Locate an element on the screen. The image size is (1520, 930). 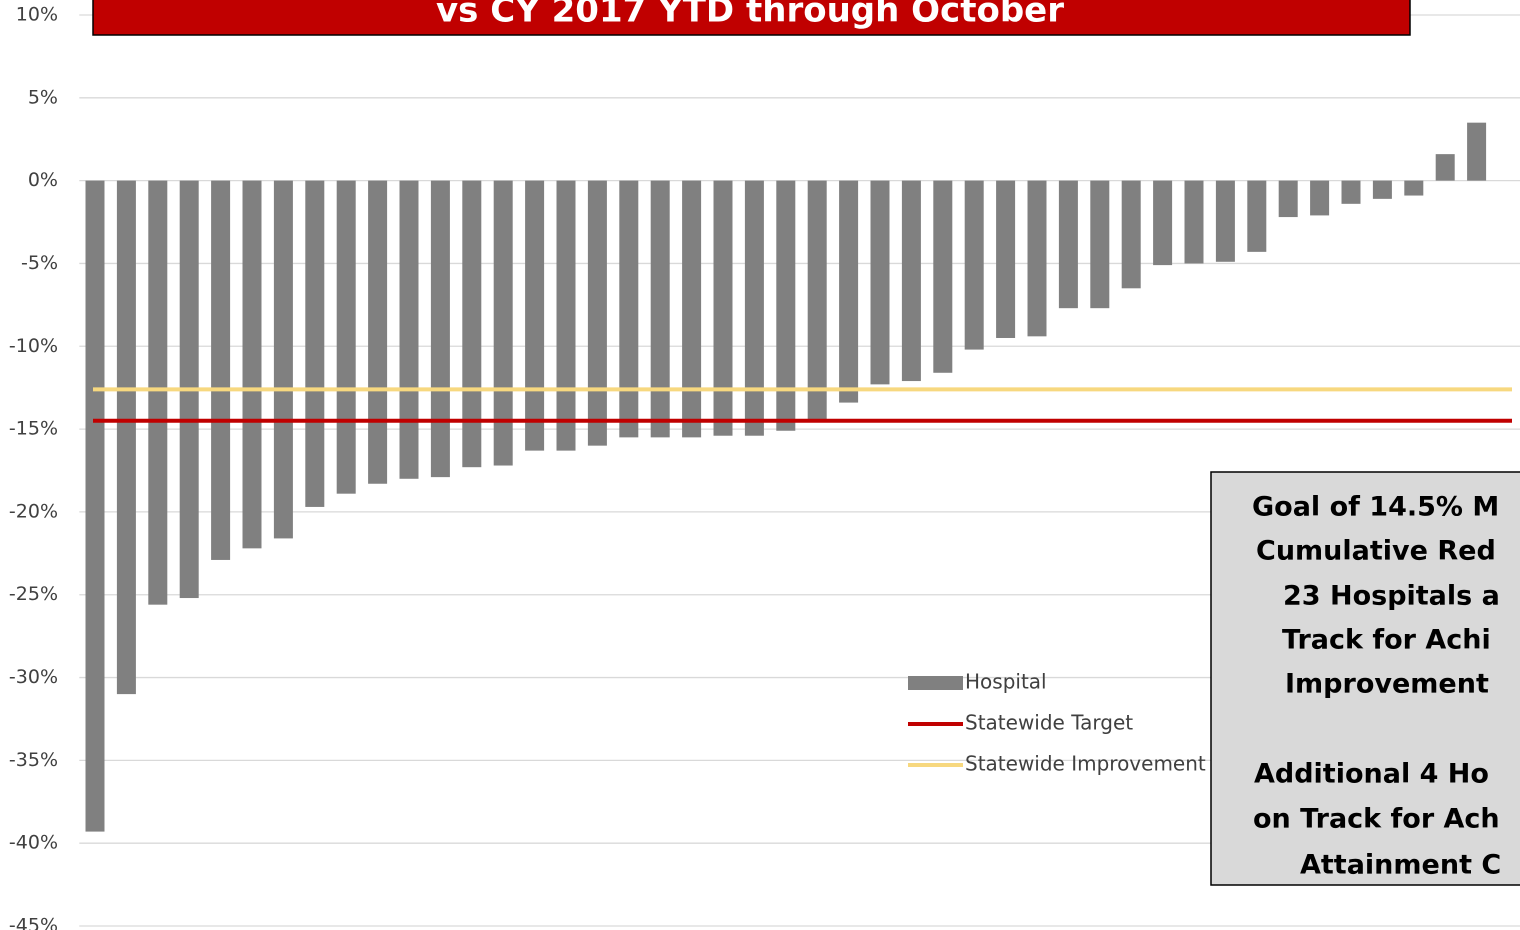
annotation-box is located at coordinates (1365, 678).